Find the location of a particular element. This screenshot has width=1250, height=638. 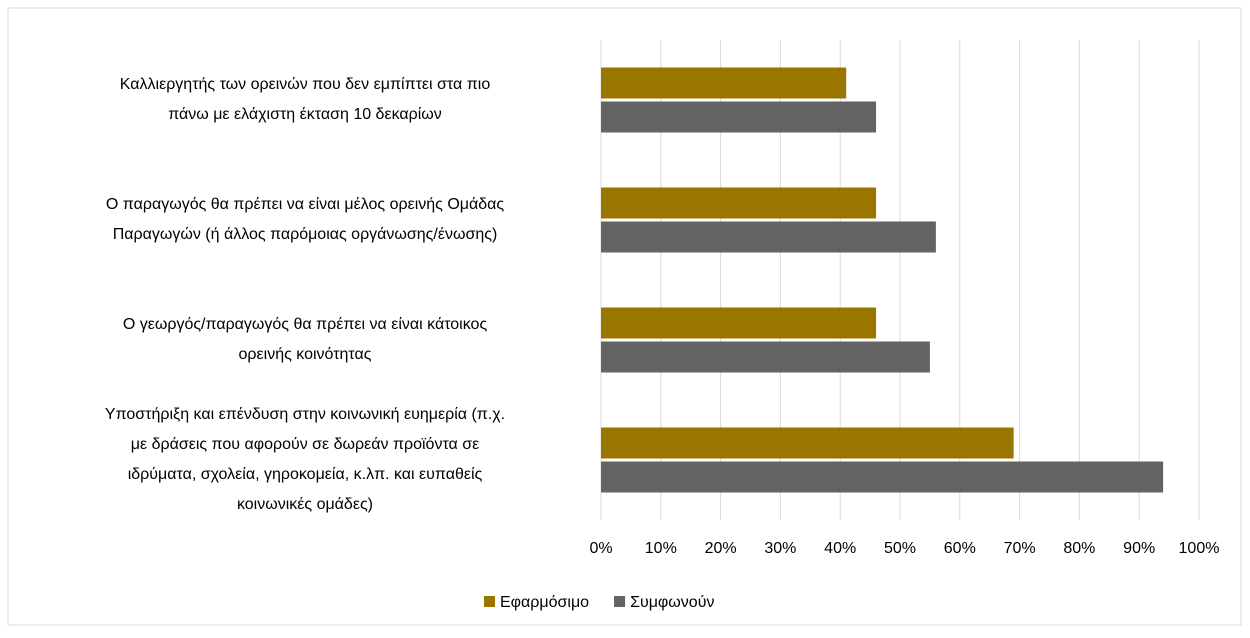

x-tick-label: 0% is located at coordinates (600, 548).